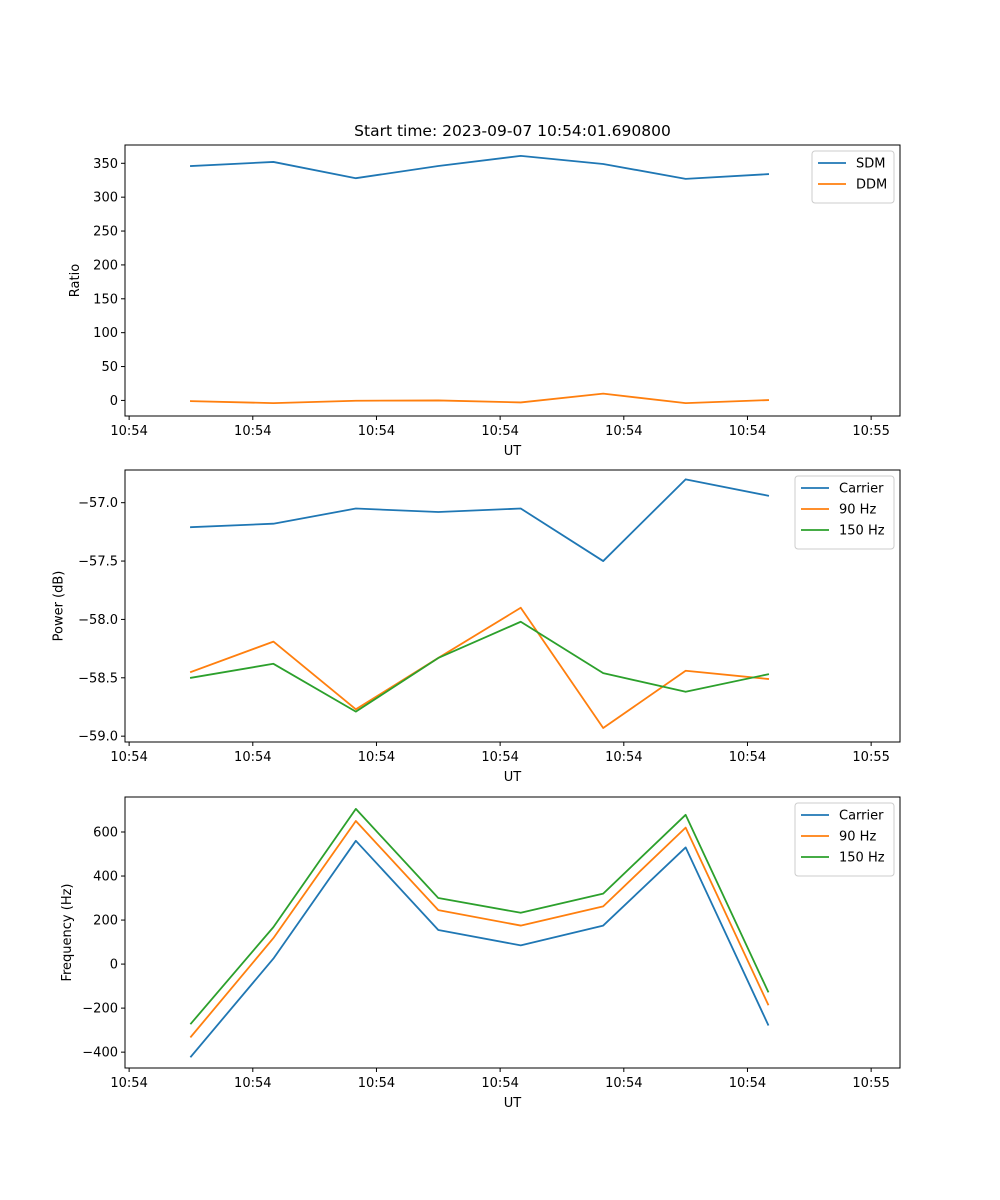 The height and width of the screenshot is (1200, 1000). What do you see at coordinates (100, 1009) in the screenshot?
I see `y-tick-label: −200` at bounding box center [100, 1009].